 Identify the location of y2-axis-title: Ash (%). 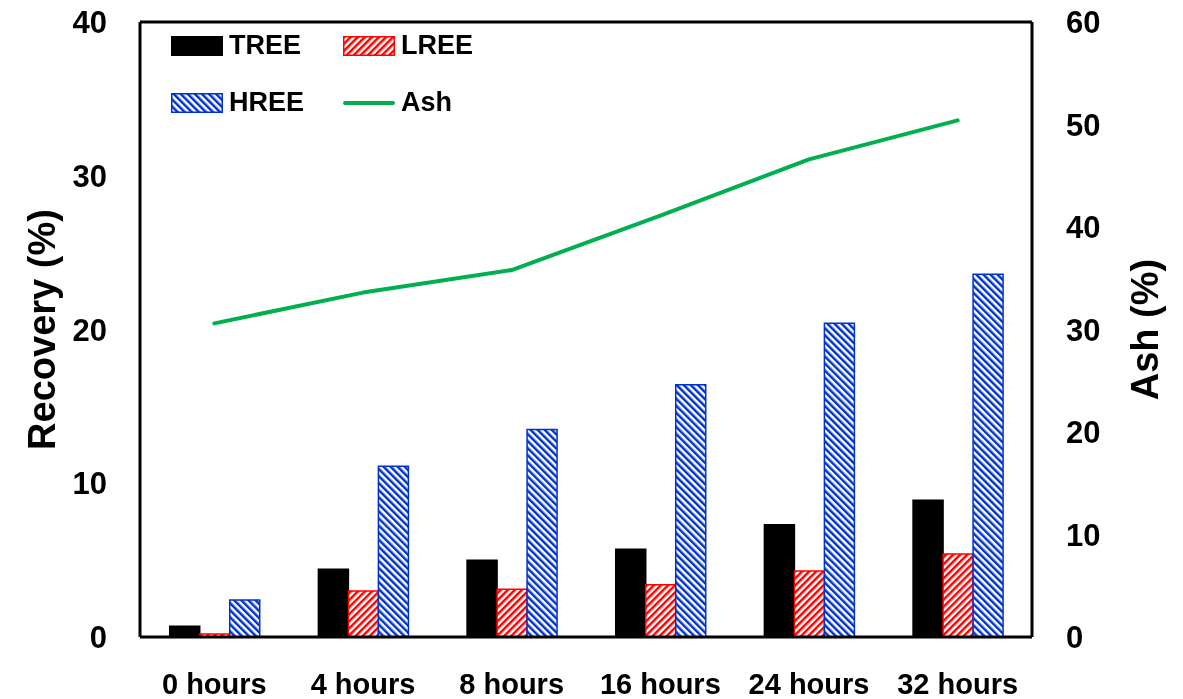
(1145, 329).